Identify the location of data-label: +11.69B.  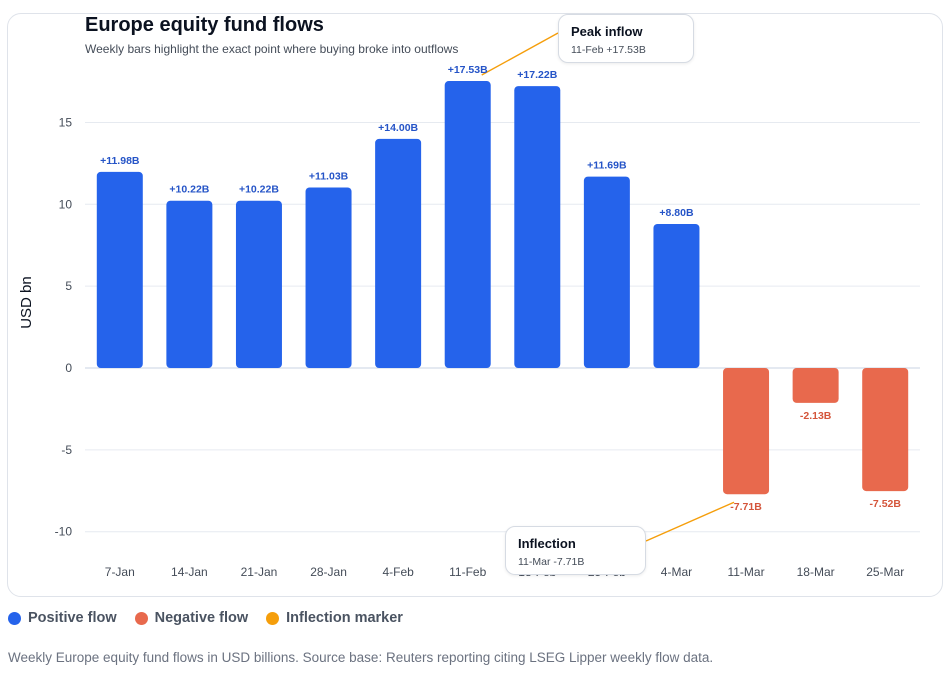
(607, 166).